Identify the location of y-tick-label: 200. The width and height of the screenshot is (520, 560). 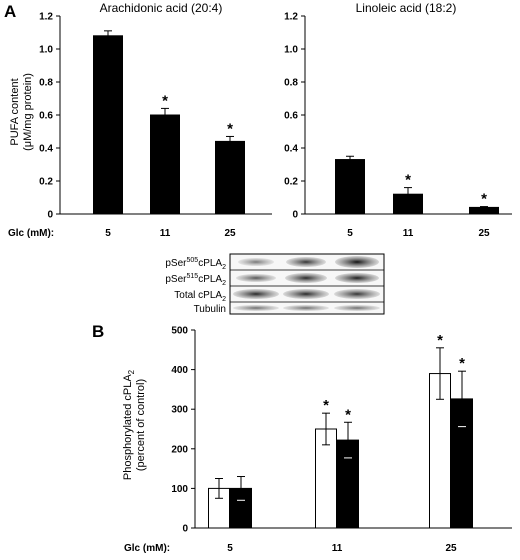
(179, 449).